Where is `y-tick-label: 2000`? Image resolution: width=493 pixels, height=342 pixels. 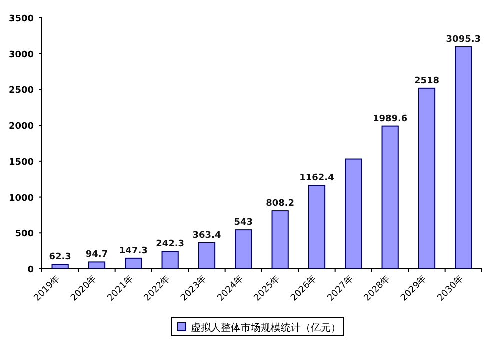
y-tick-label: 2000 is located at coordinates (21, 127).